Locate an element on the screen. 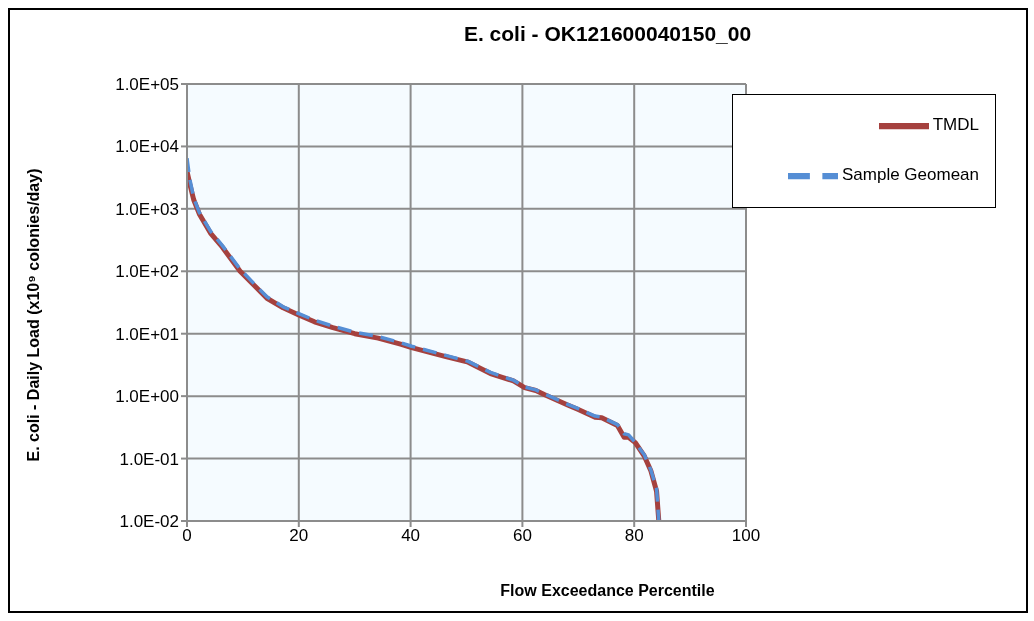  y-tick-label: 1.0E-01 is located at coordinates (149, 459).